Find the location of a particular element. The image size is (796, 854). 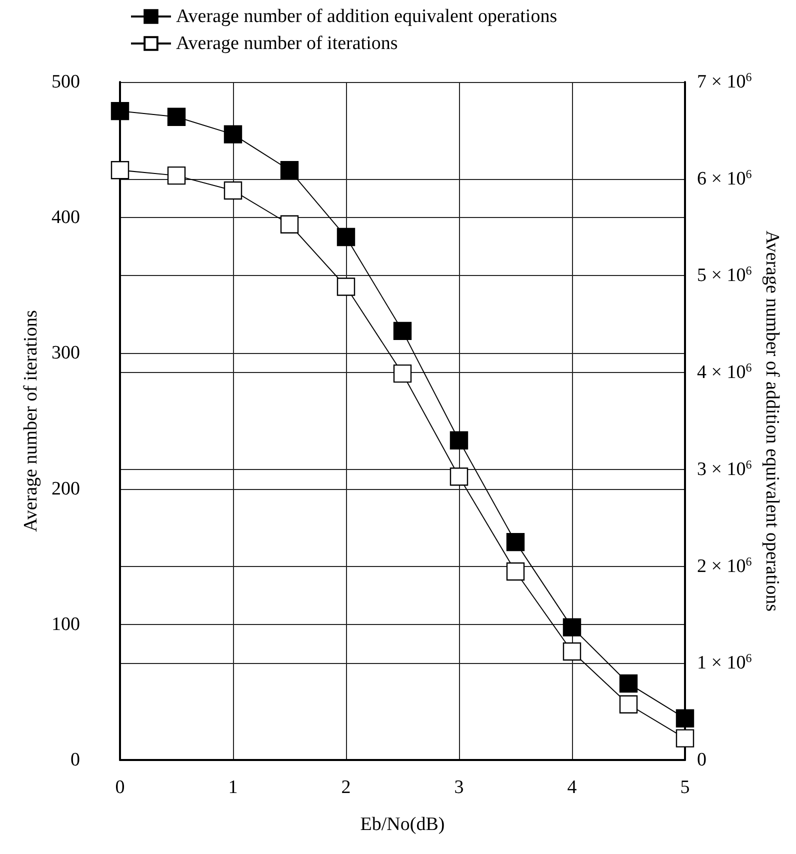

y-axis-title: Average number of iterations is located at coordinates (31, 421).